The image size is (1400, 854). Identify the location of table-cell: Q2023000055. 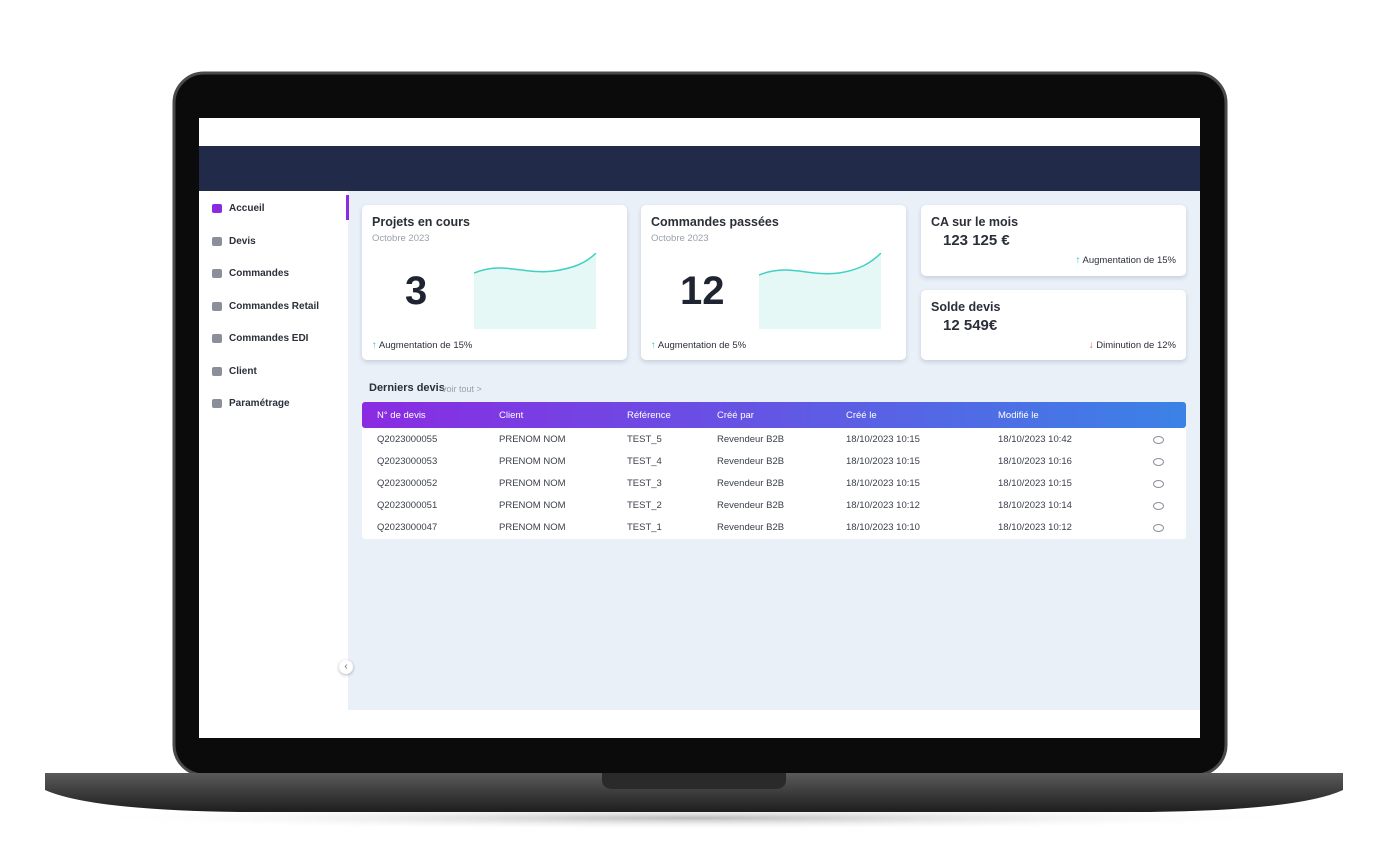
(407, 439).